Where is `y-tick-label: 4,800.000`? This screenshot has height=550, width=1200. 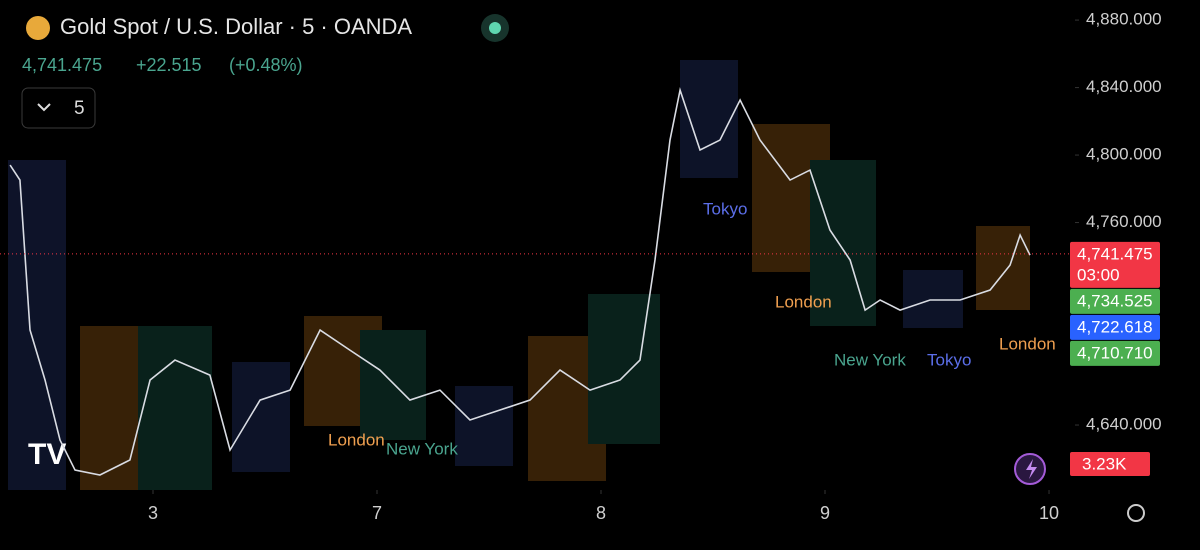 y-tick-label: 4,800.000 is located at coordinates (1124, 154).